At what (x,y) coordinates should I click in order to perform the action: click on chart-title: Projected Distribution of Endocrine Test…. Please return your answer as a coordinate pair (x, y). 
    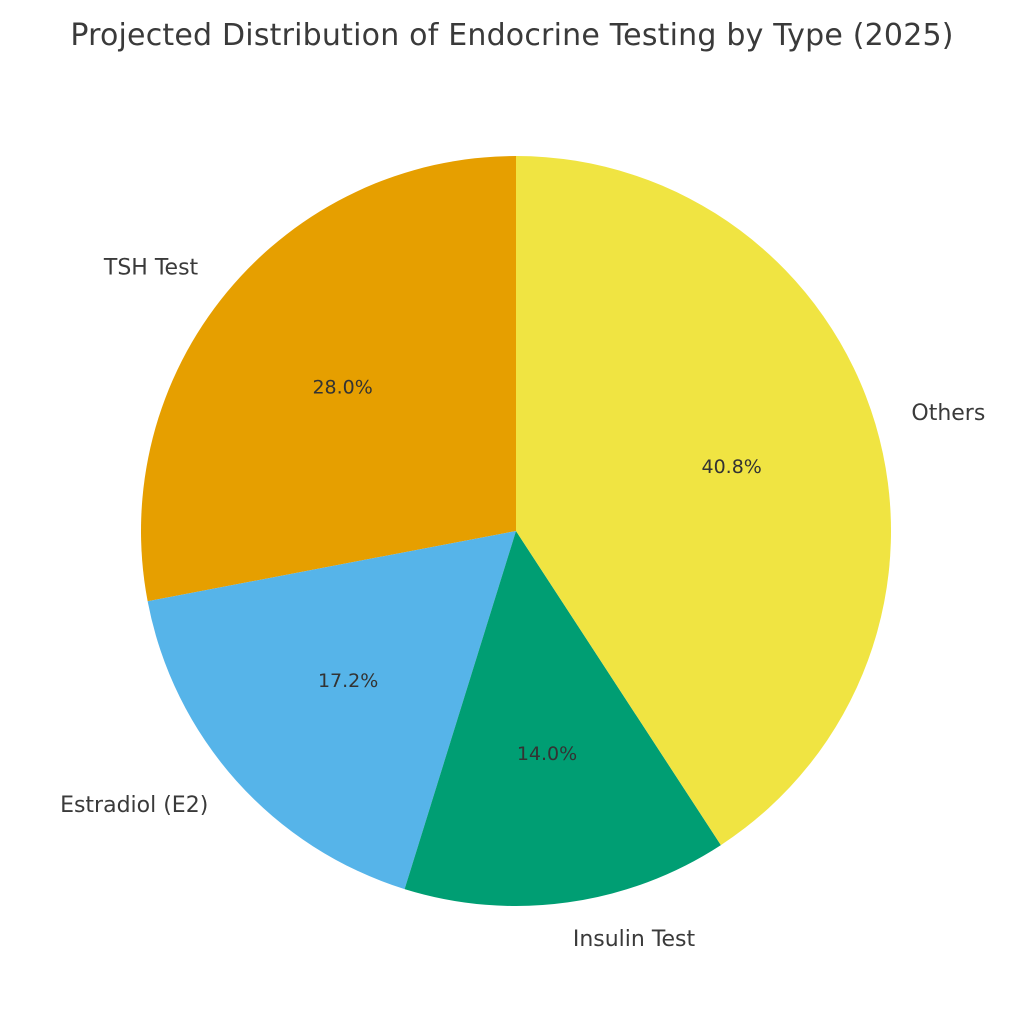
    Looking at the image, I should click on (512, 35).